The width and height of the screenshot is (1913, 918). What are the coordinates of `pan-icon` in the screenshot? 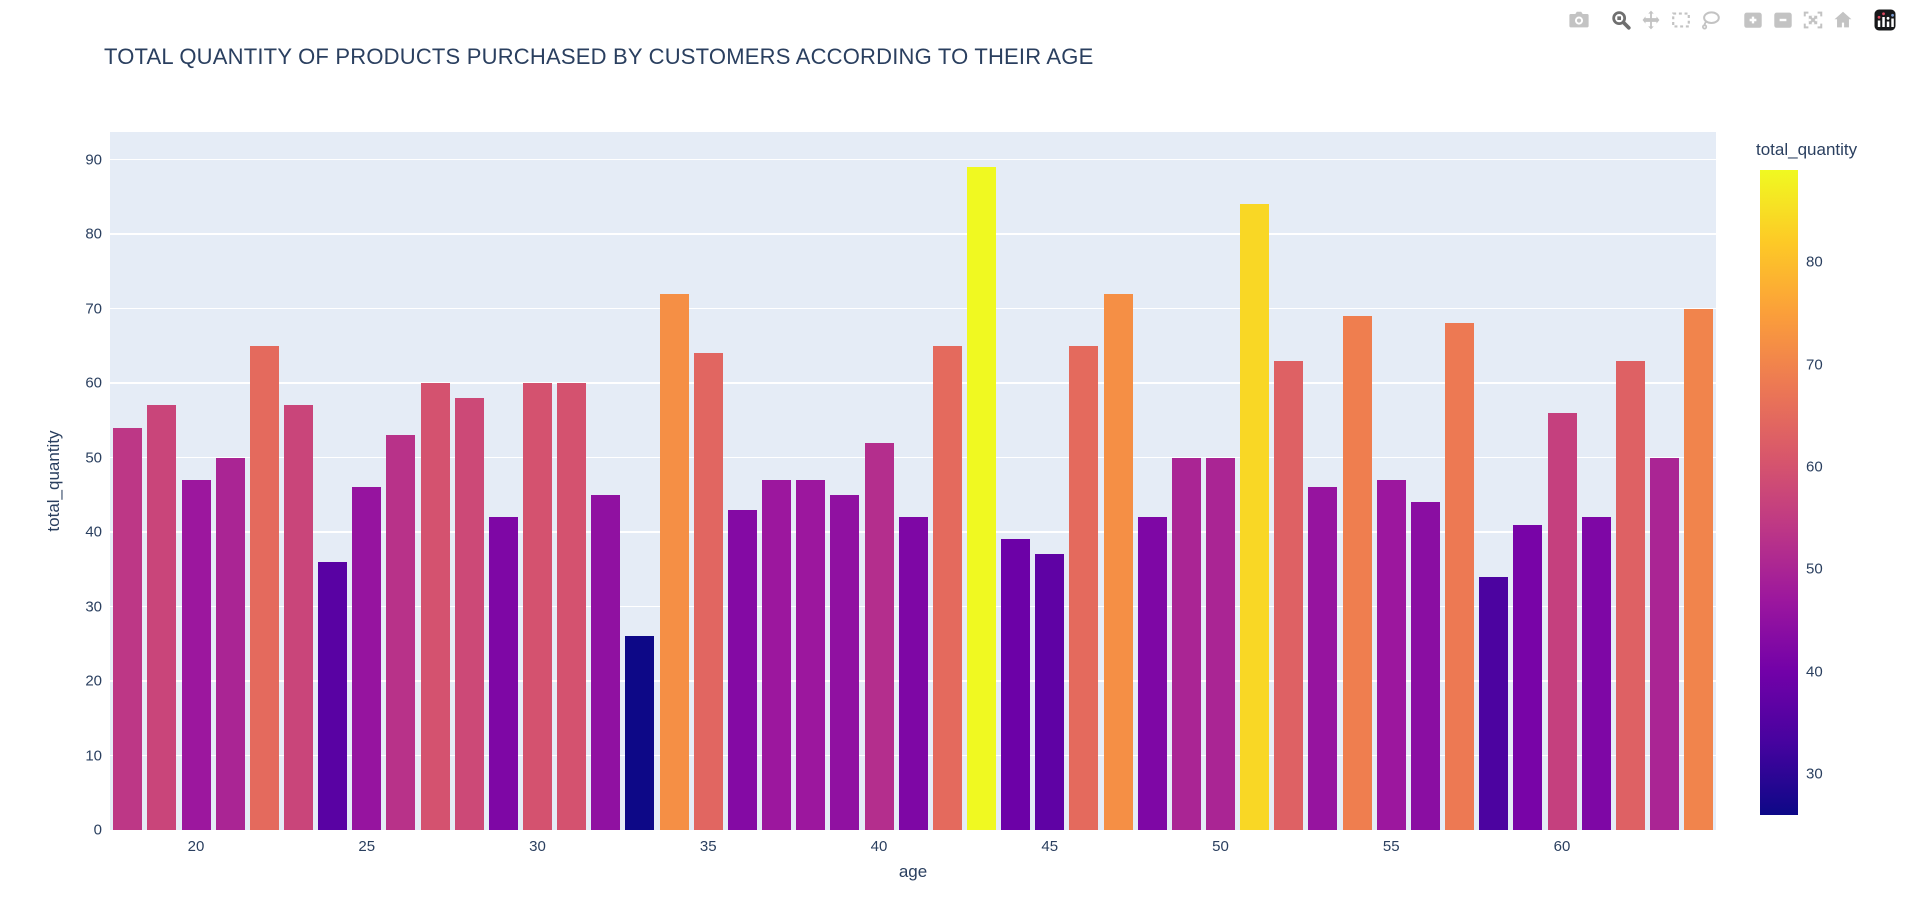 It's located at (1651, 20).